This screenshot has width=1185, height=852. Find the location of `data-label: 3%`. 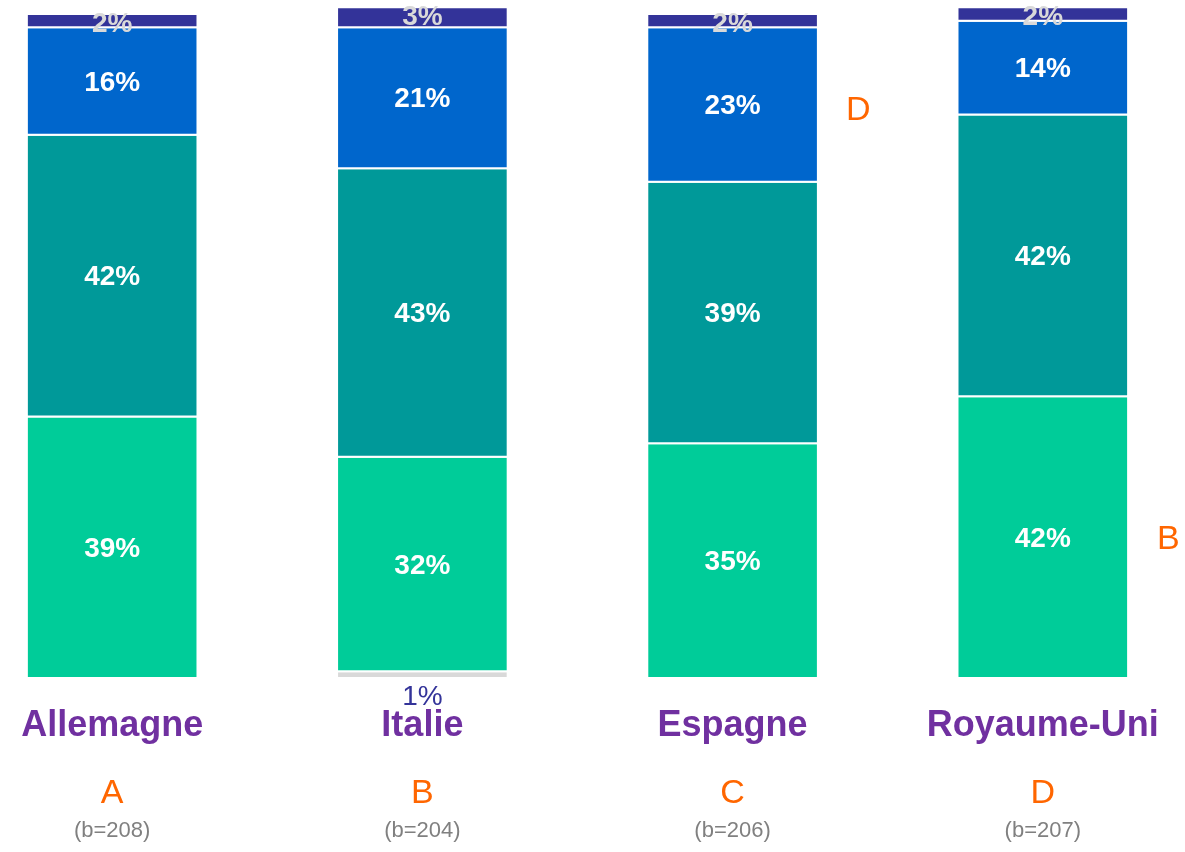

data-label: 3% is located at coordinates (422, 16).